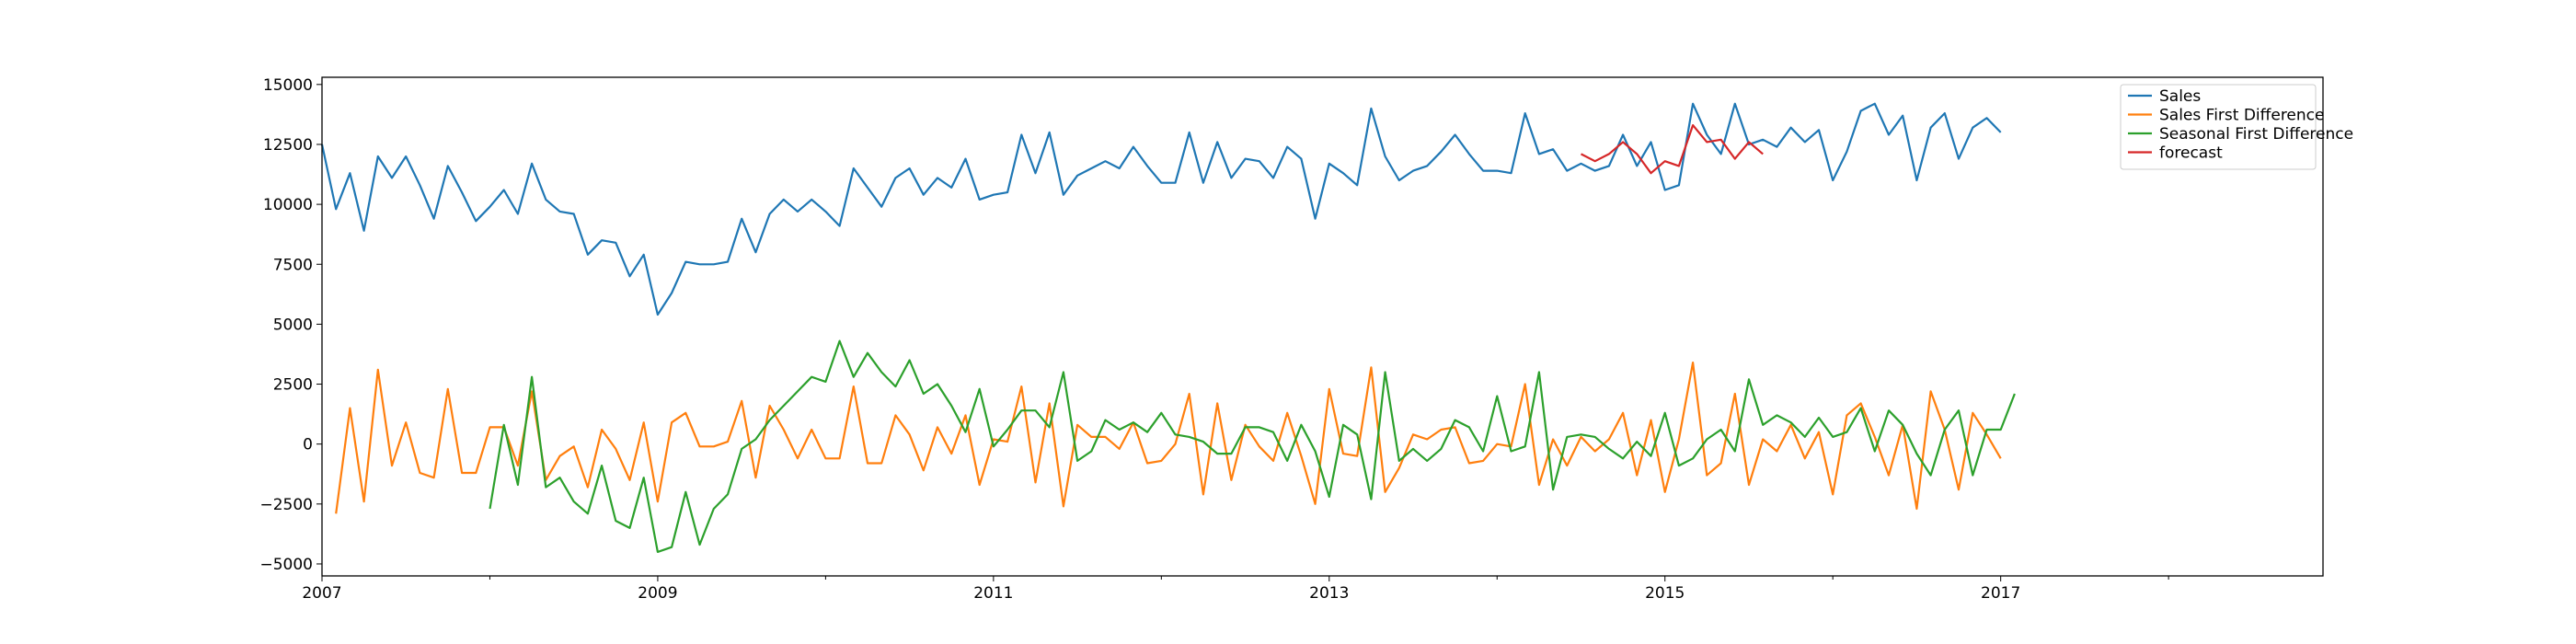 The image size is (2576, 644). Describe the element at coordinates (2180, 96) in the screenshot. I see `legend-entry: Sales` at that location.